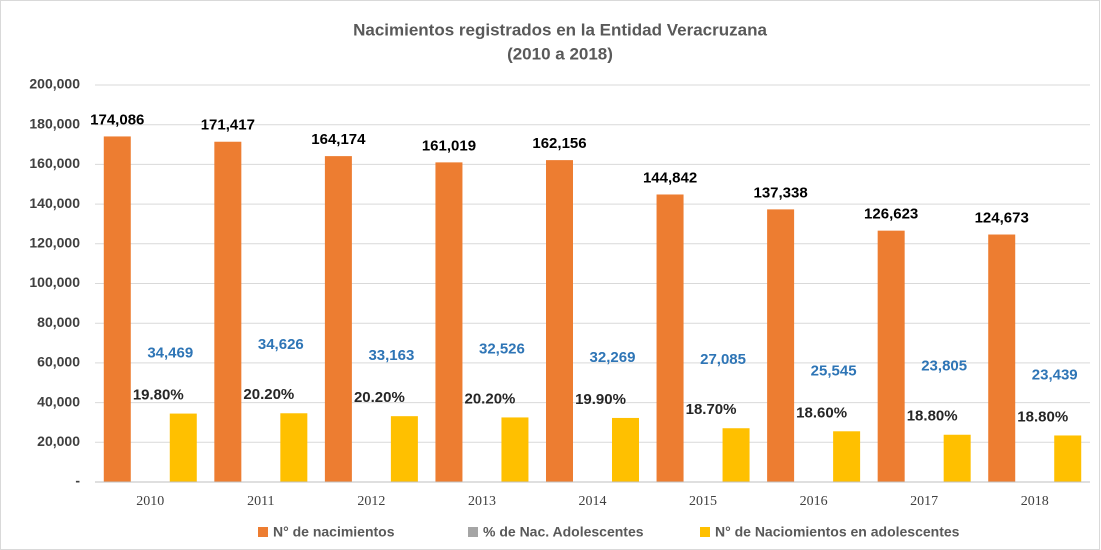  Describe the element at coordinates (821, 412) in the screenshot. I see `data-label: 18.60%` at that location.